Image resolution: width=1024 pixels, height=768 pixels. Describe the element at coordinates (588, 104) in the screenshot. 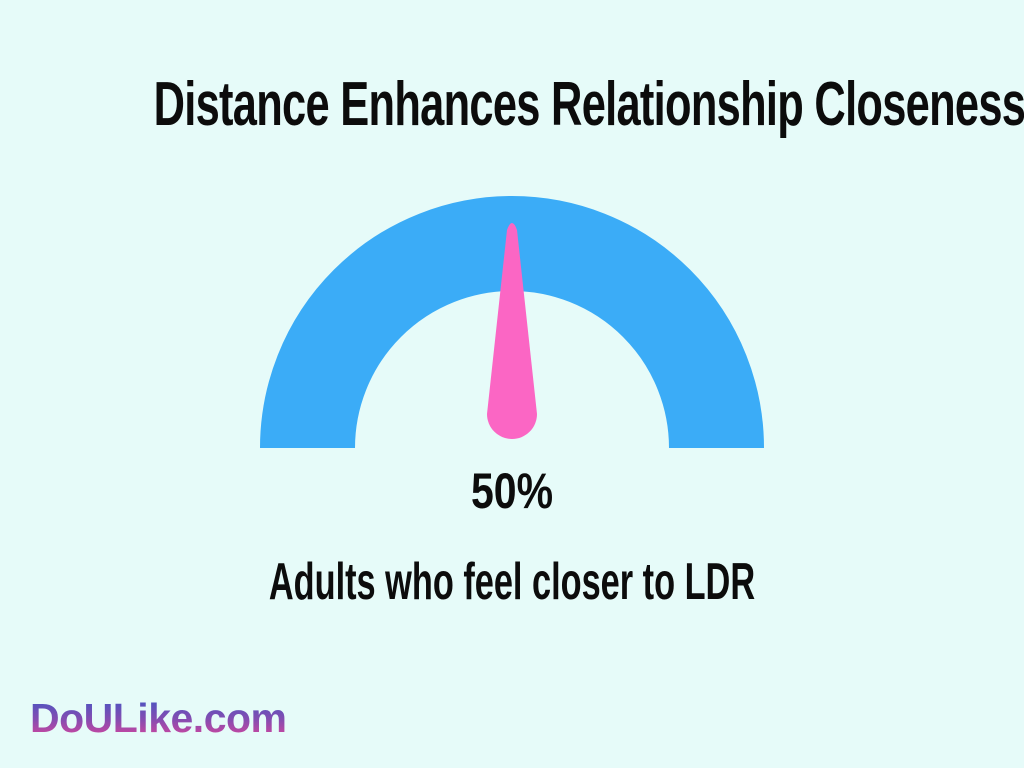

I see `chart-title: Distance Enhances Relationship Closeness` at that location.